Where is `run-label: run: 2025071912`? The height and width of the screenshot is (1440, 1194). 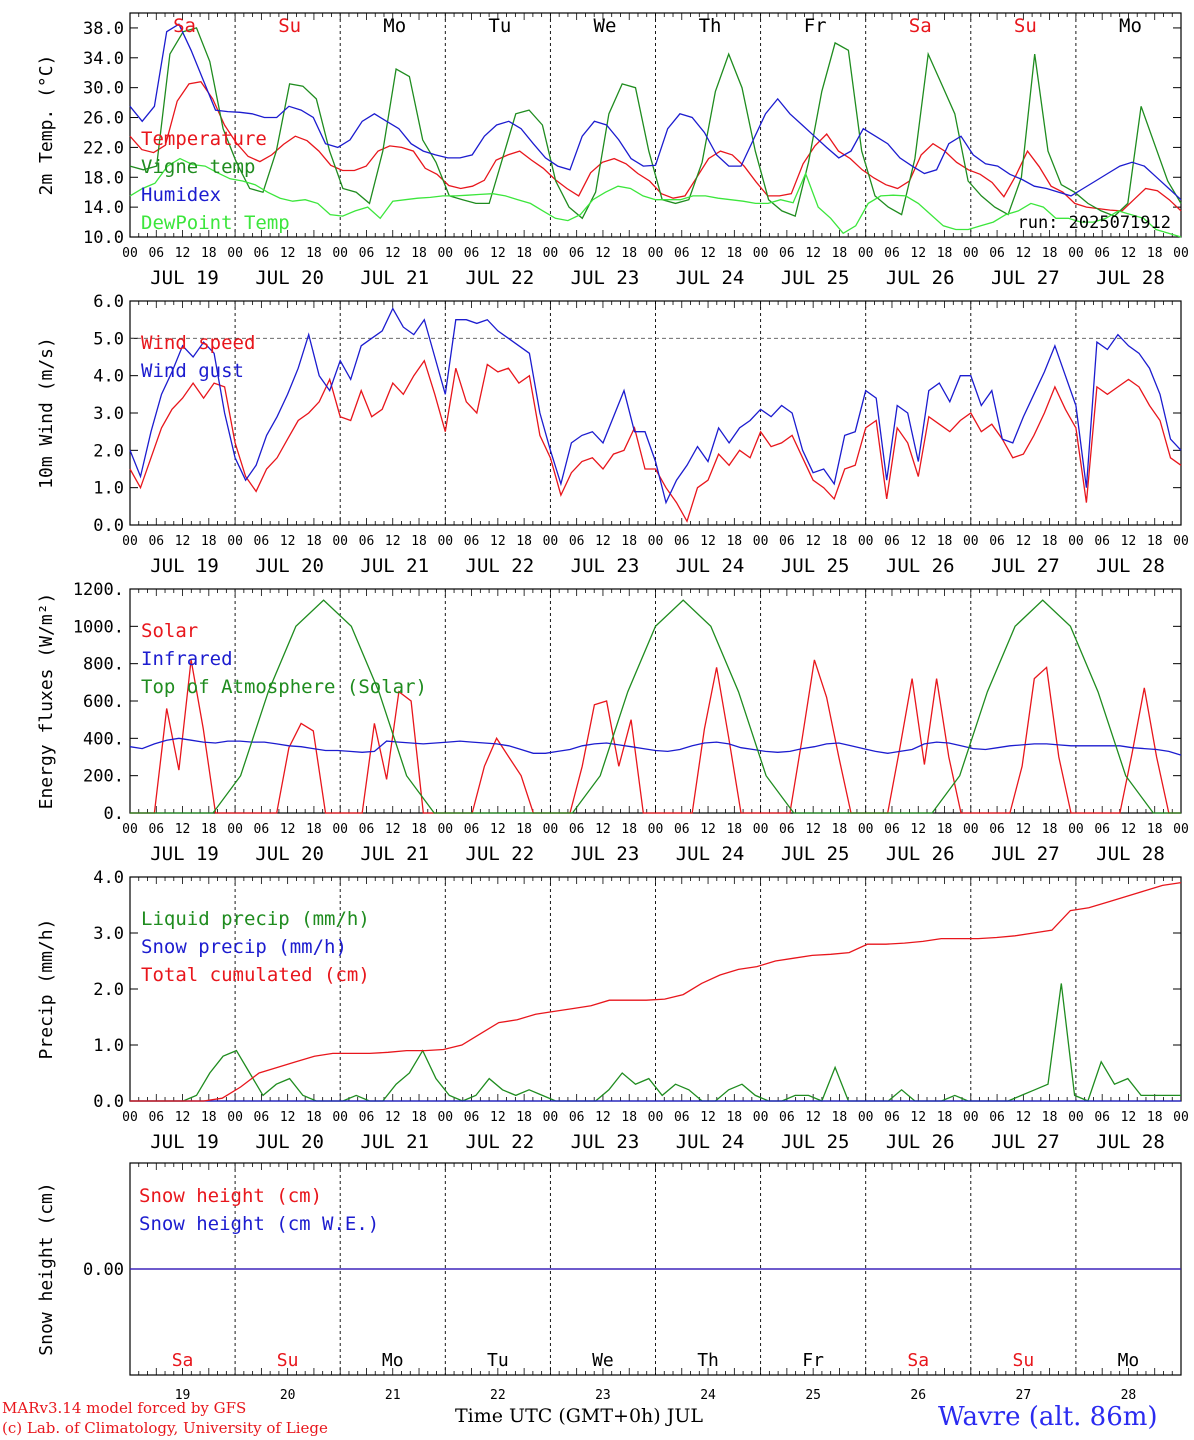 run-label: run: 2025071912 is located at coordinates (1094, 223).